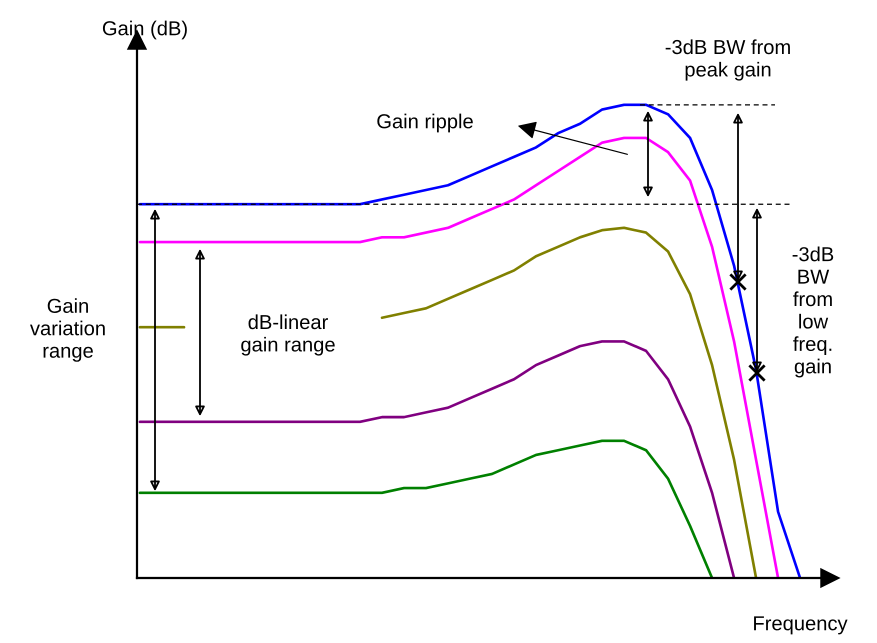  Describe the element at coordinates (144, 30) in the screenshot. I see `y-axis-title: Gain (dB)` at that location.